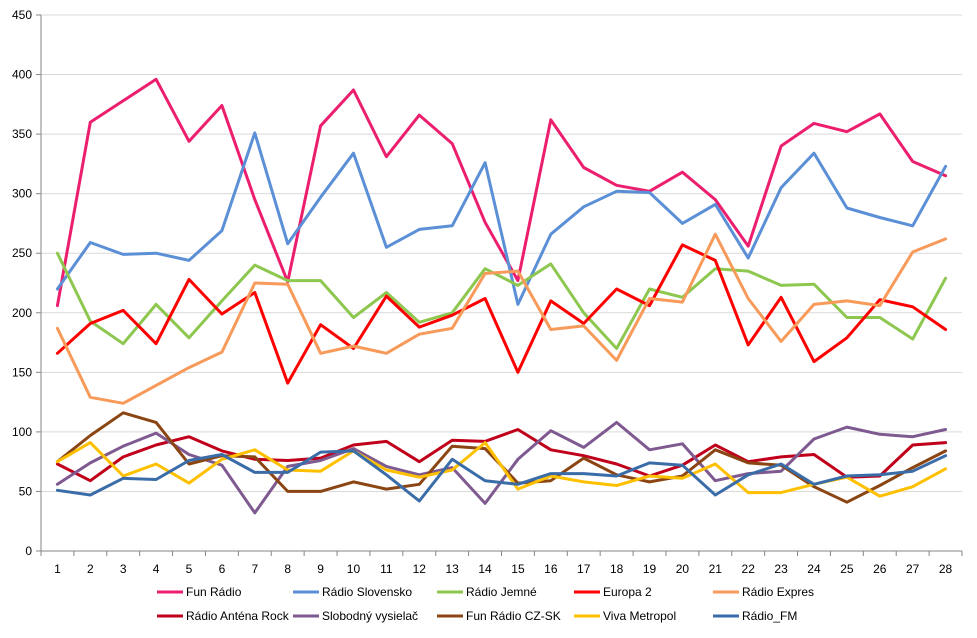 This screenshot has height=638, width=977. What do you see at coordinates (627, 592) in the screenshot?
I see `legend-label: Europa 2` at bounding box center [627, 592].